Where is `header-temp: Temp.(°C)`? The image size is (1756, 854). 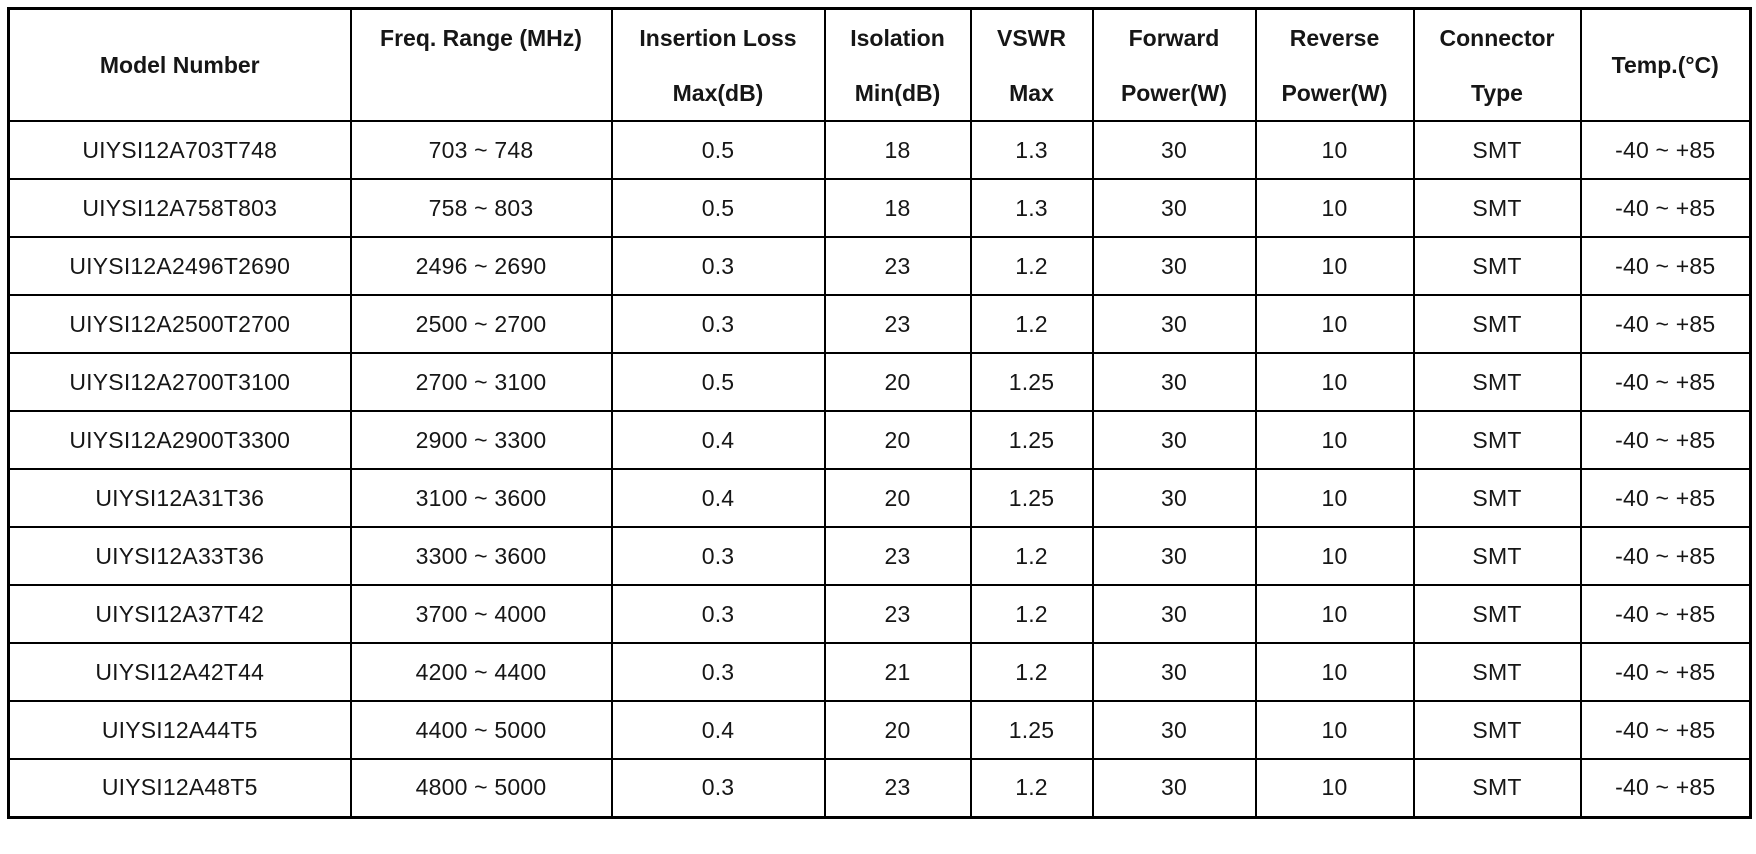
header-temp: Temp.(°C) is located at coordinates (1665, 64).